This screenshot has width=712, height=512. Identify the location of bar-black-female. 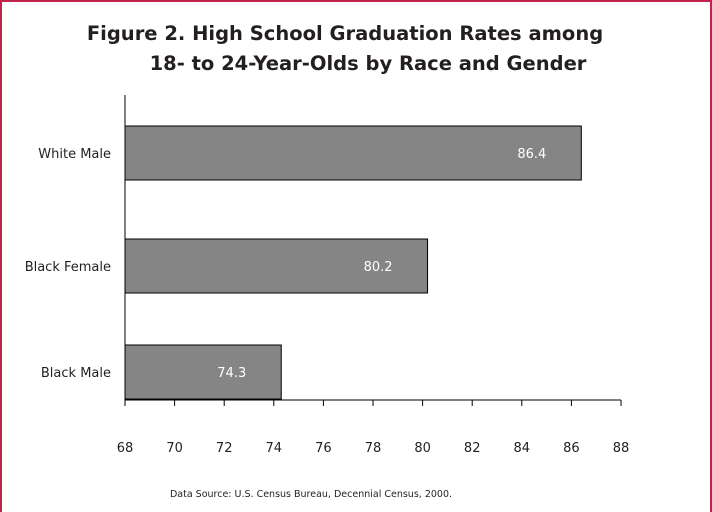
(276, 266).